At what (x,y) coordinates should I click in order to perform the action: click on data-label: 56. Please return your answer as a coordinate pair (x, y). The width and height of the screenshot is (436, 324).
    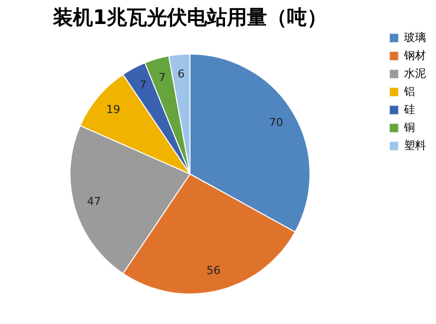
    Looking at the image, I should click on (213, 271).